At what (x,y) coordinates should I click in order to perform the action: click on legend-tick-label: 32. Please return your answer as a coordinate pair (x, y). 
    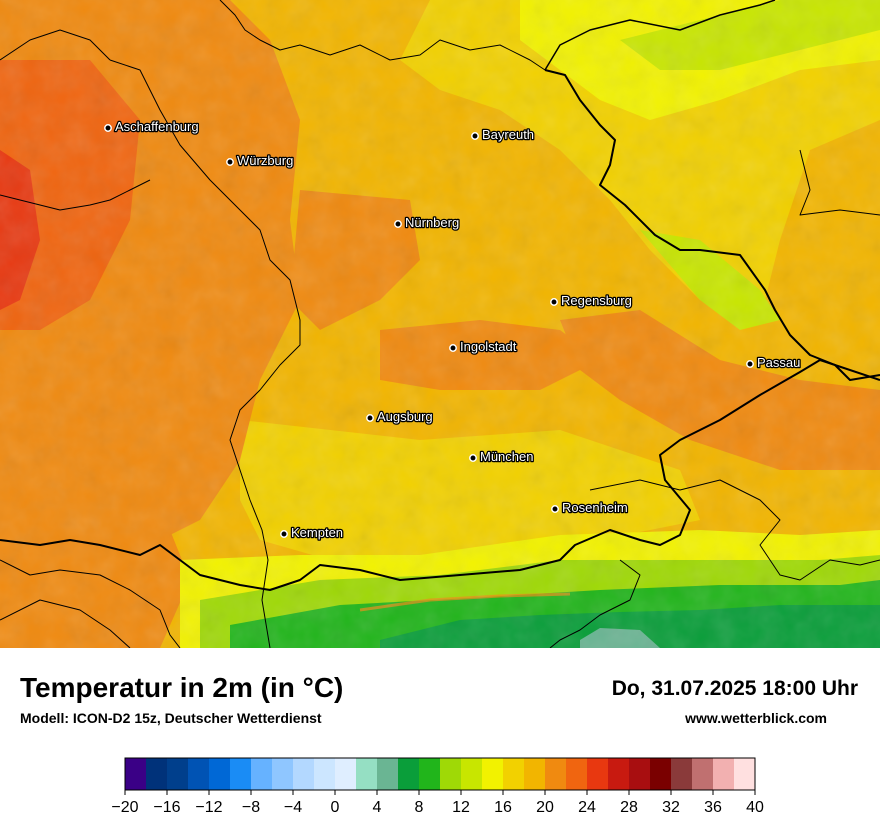
    Looking at the image, I should click on (671, 807).